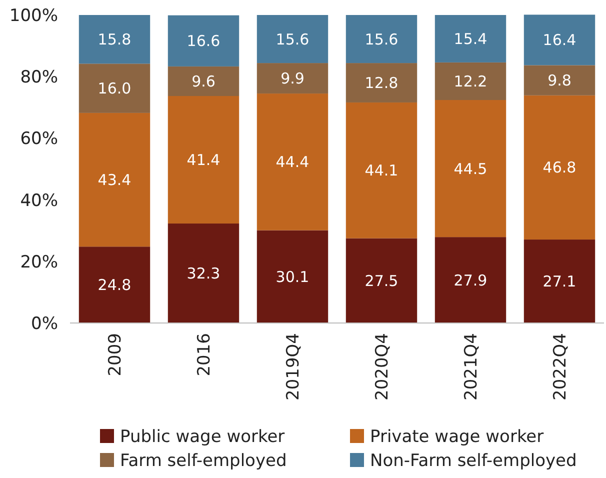 This screenshot has width=606, height=478. Describe the element at coordinates (39, 200) in the screenshot. I see `y-tick-label: 40%` at that location.